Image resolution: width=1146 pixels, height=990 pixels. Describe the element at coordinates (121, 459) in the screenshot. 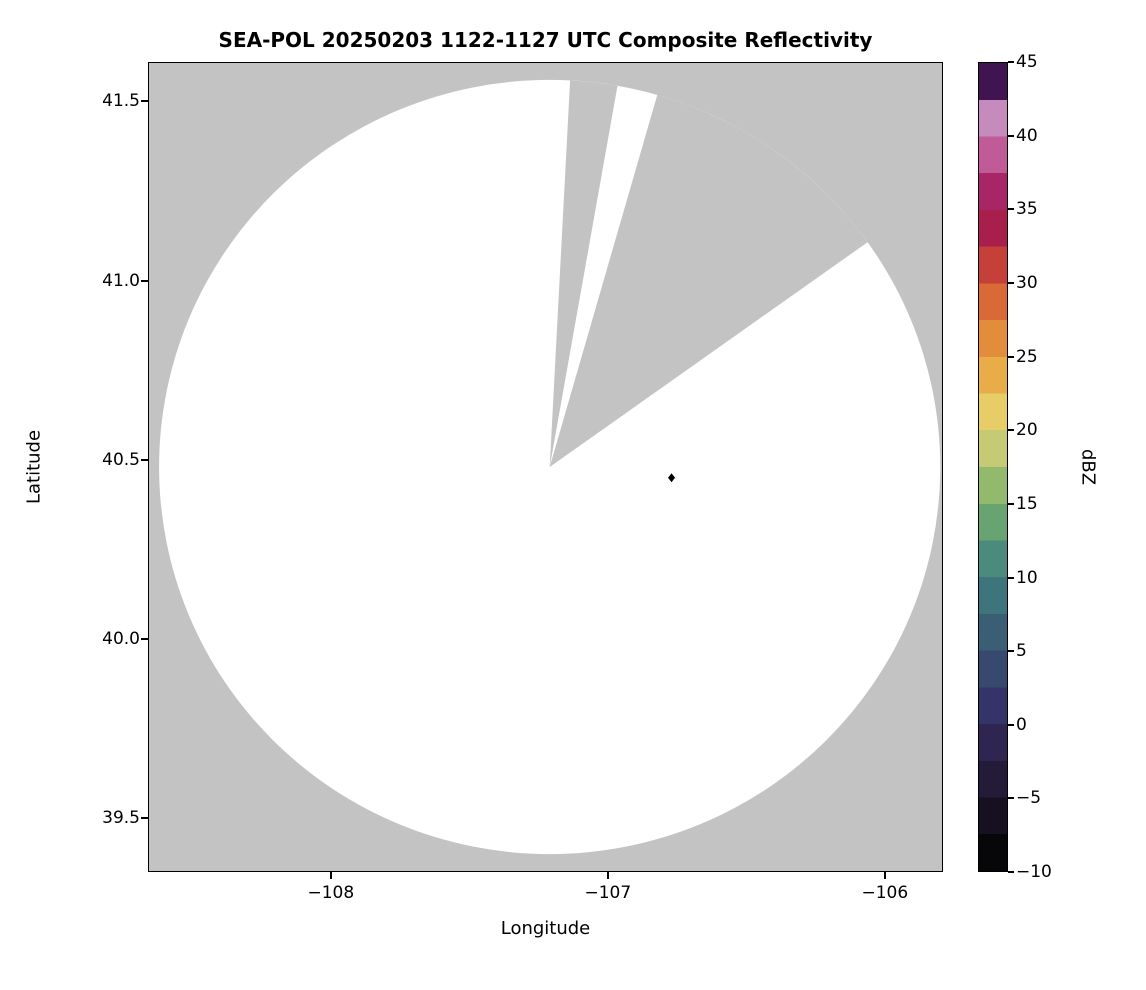

I see `y-tick-label: 40.5` at that location.